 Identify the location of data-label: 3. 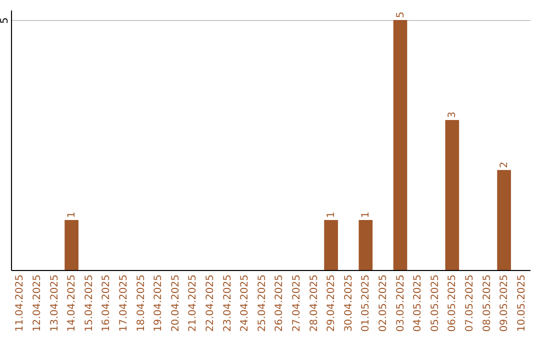
(452, 115).